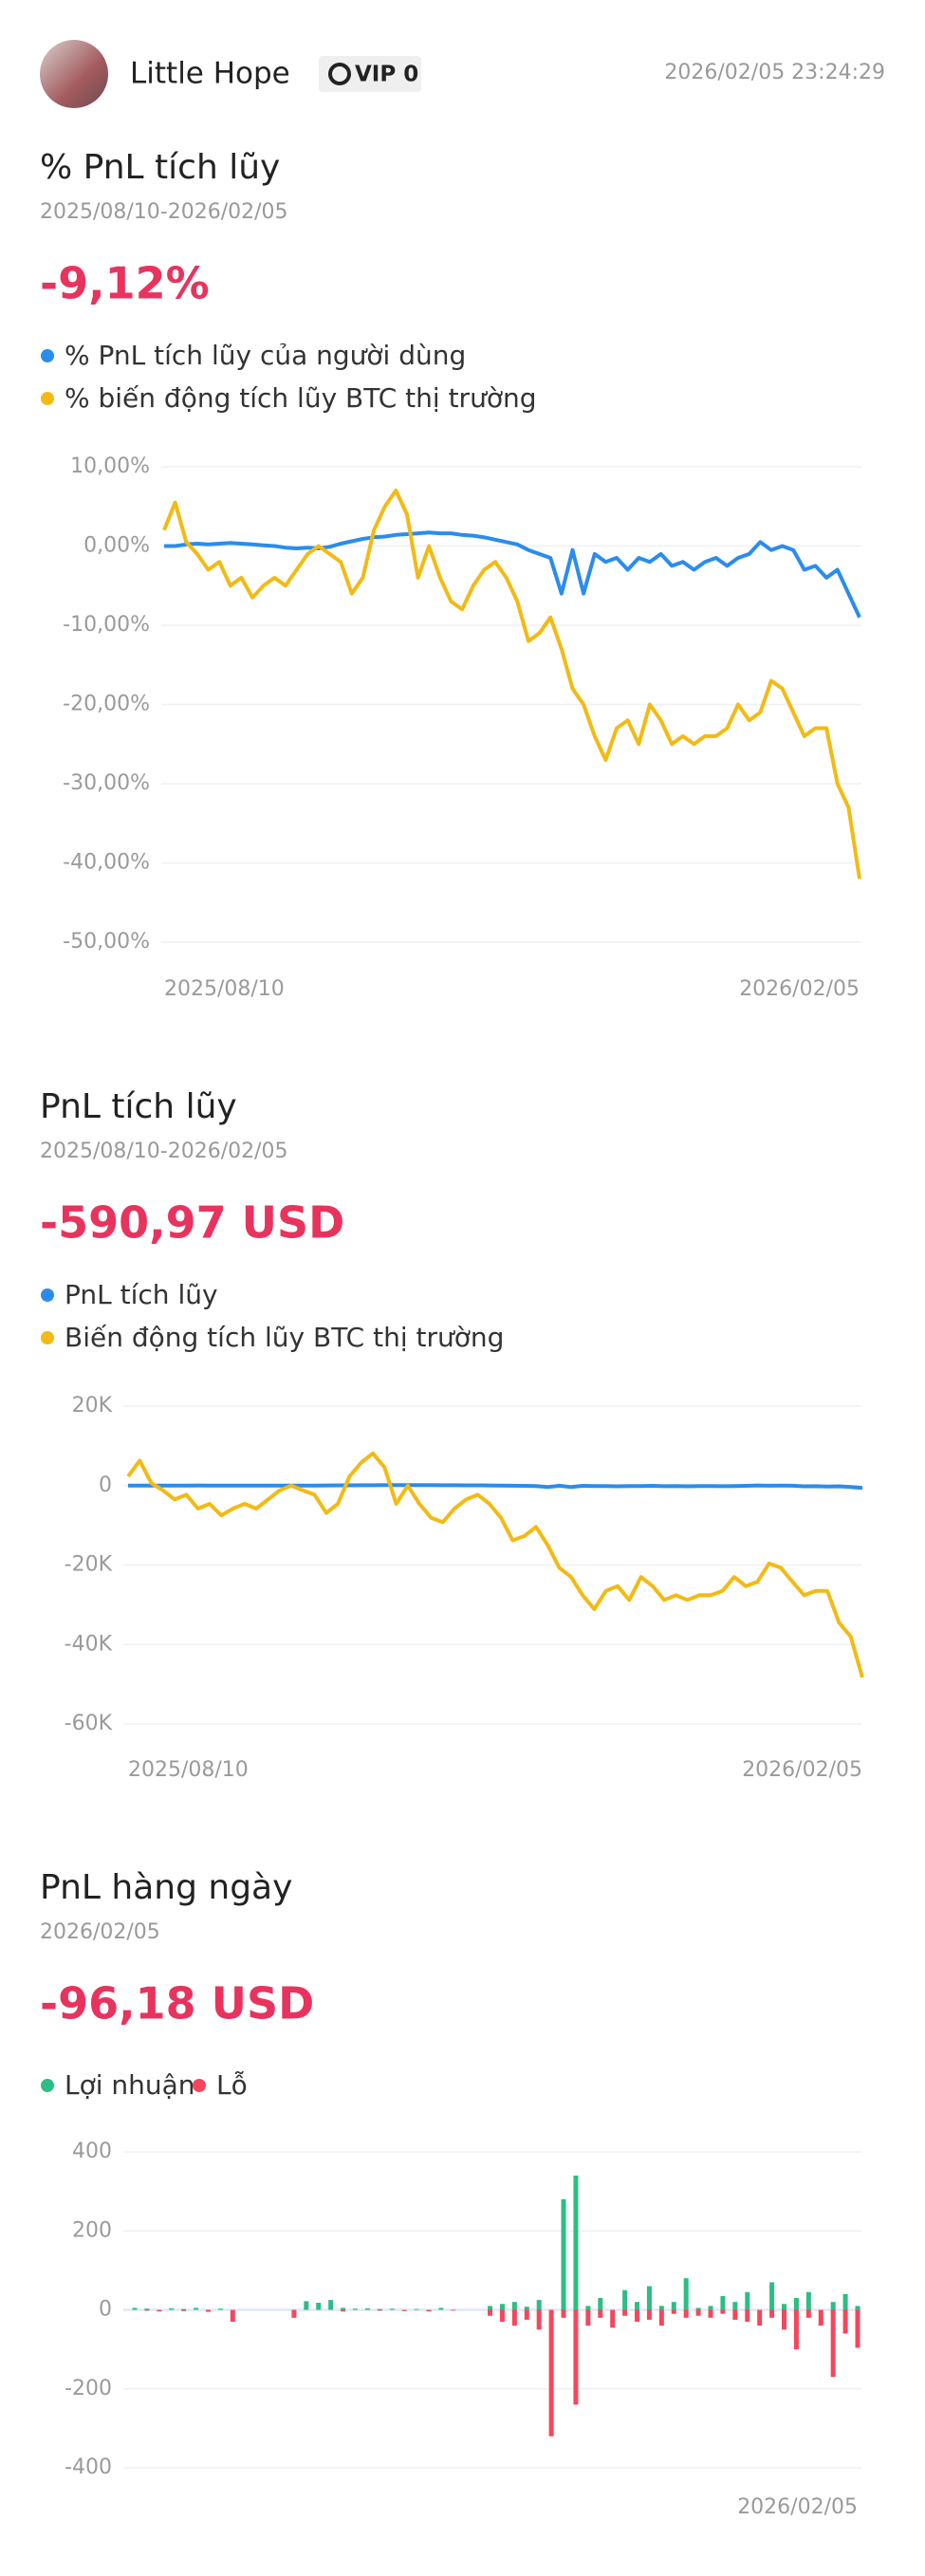 The height and width of the screenshot is (2576, 925). Describe the element at coordinates (265, 355) in the screenshot. I see `legend-label: % PnL tích lũy của người dùng` at that location.